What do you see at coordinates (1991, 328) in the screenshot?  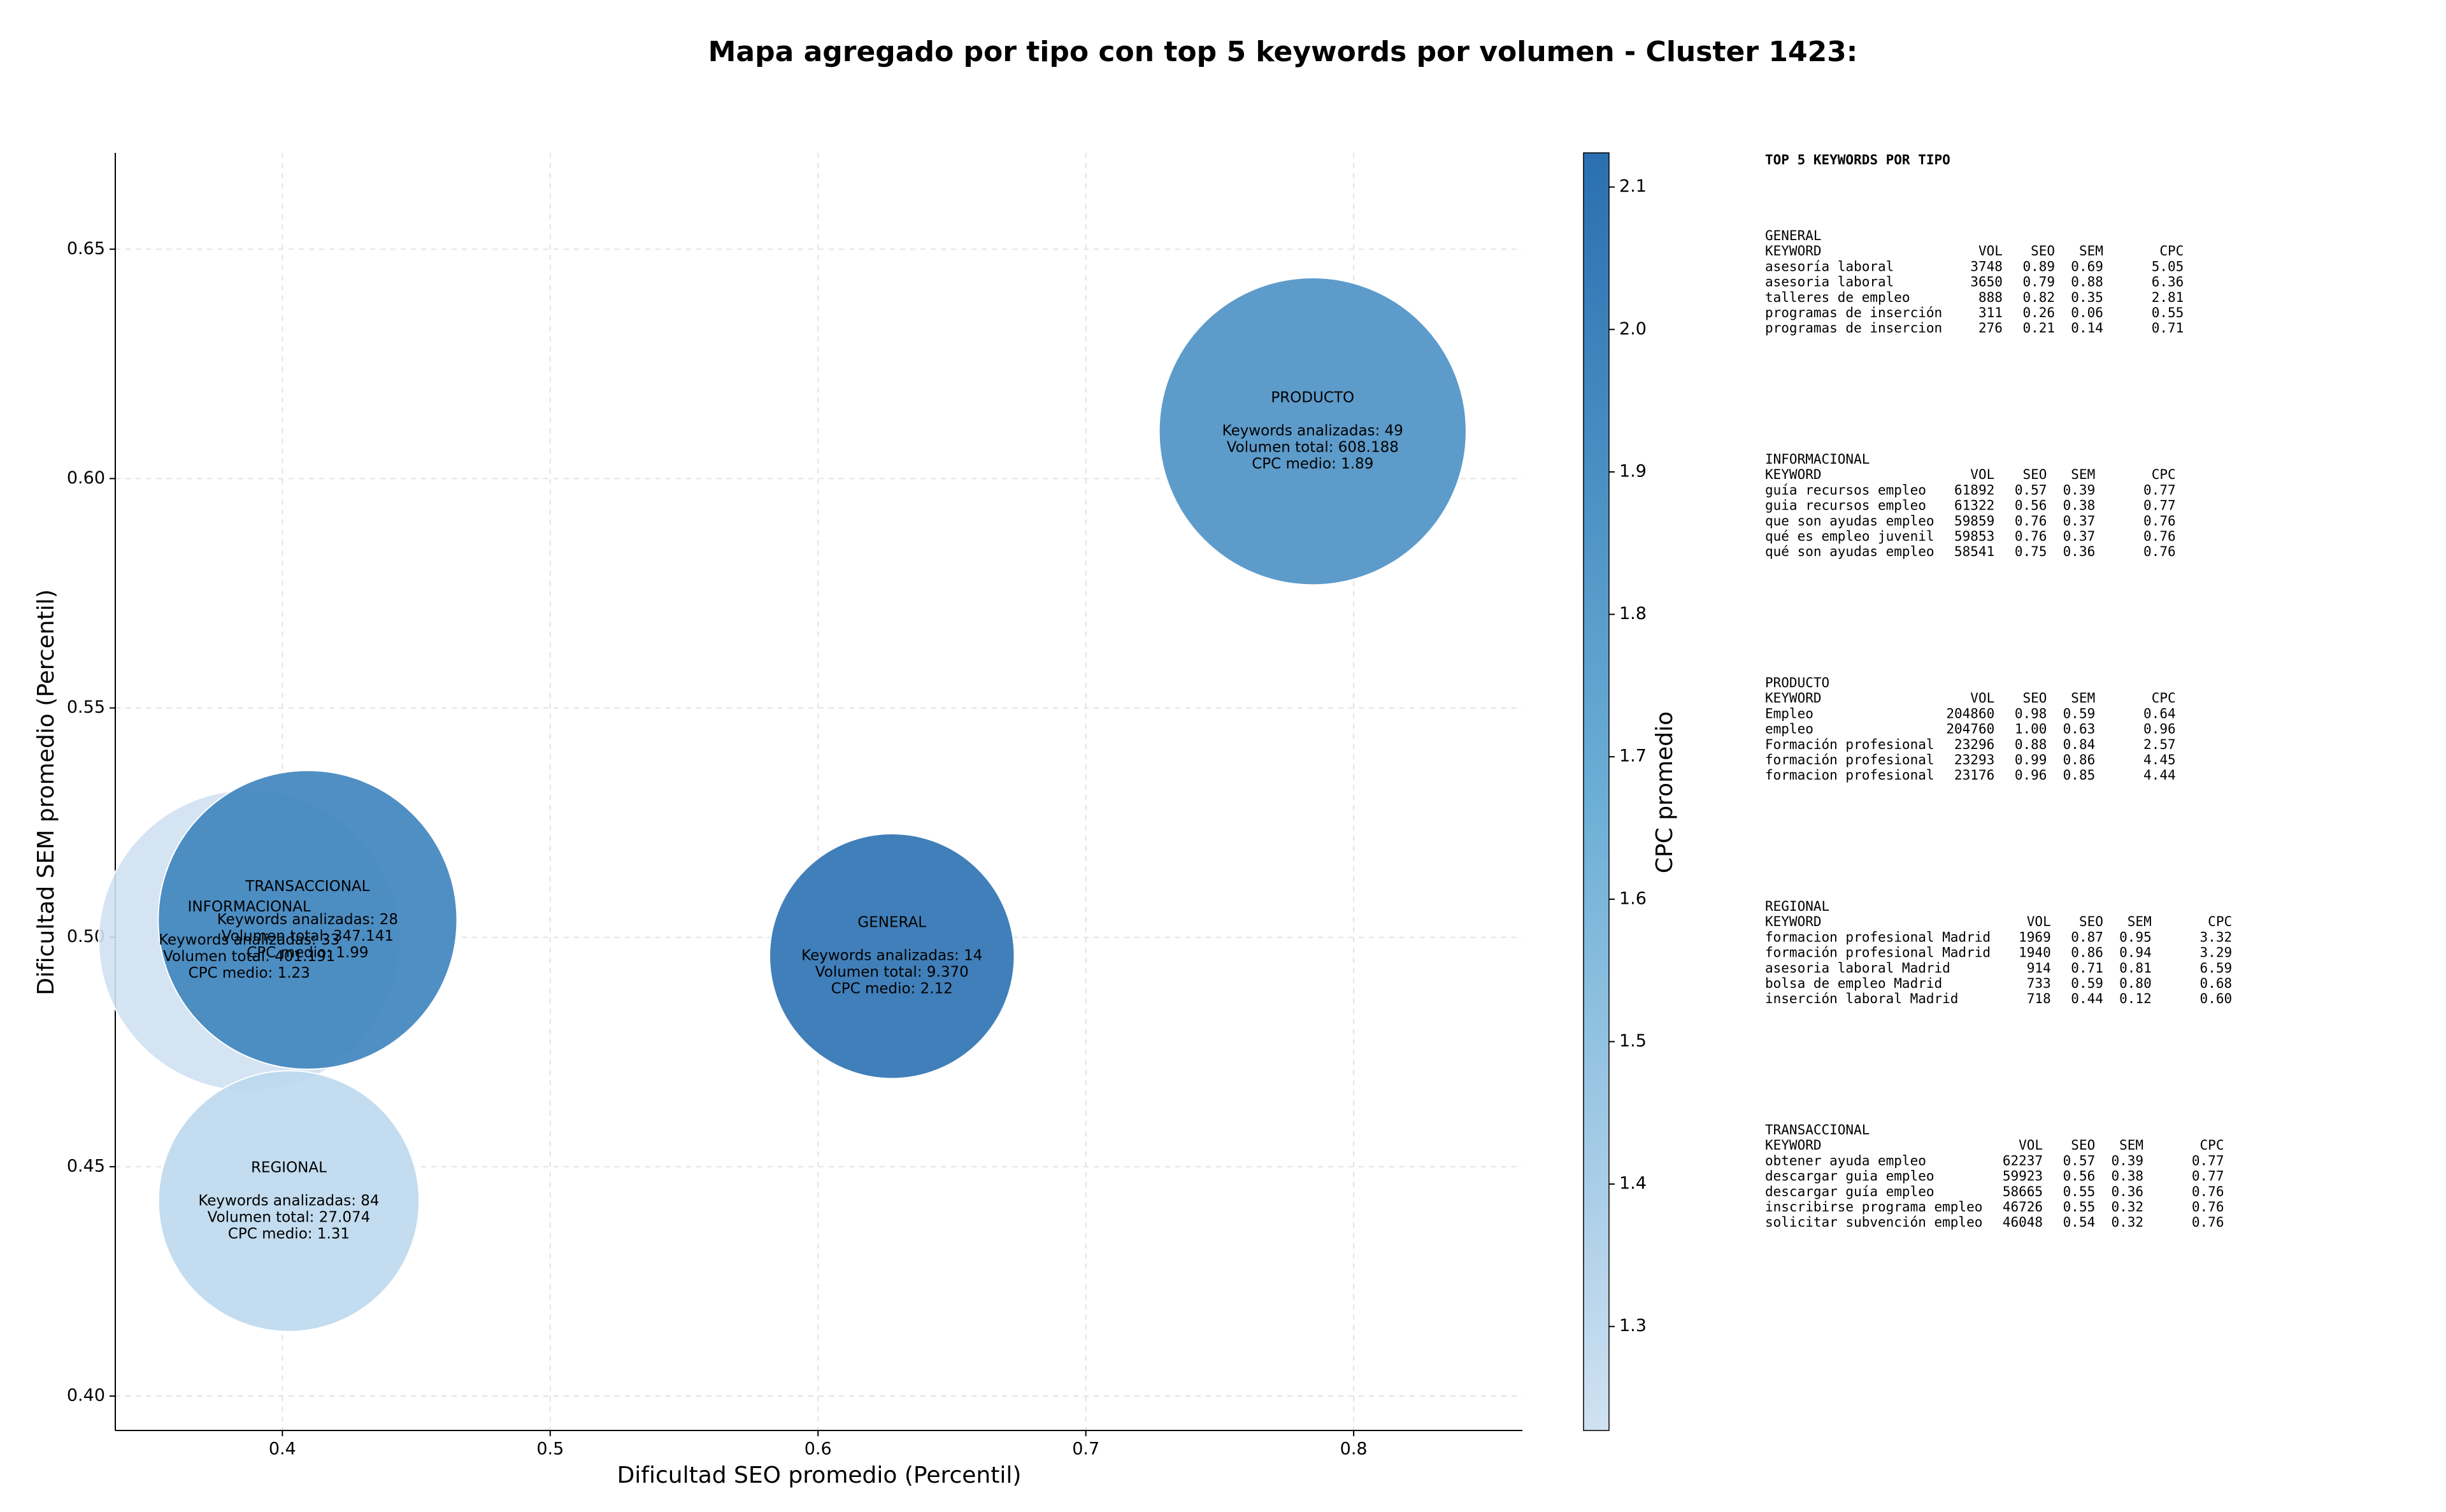 I see `table-cell: 276` at bounding box center [1991, 328].